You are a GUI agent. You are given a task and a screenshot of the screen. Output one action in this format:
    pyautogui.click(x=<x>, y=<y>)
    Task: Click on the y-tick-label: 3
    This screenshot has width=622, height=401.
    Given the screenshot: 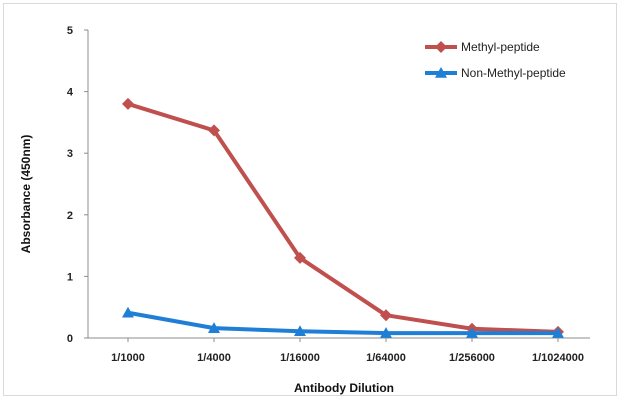 What is the action you would take?
    pyautogui.click(x=70, y=154)
    